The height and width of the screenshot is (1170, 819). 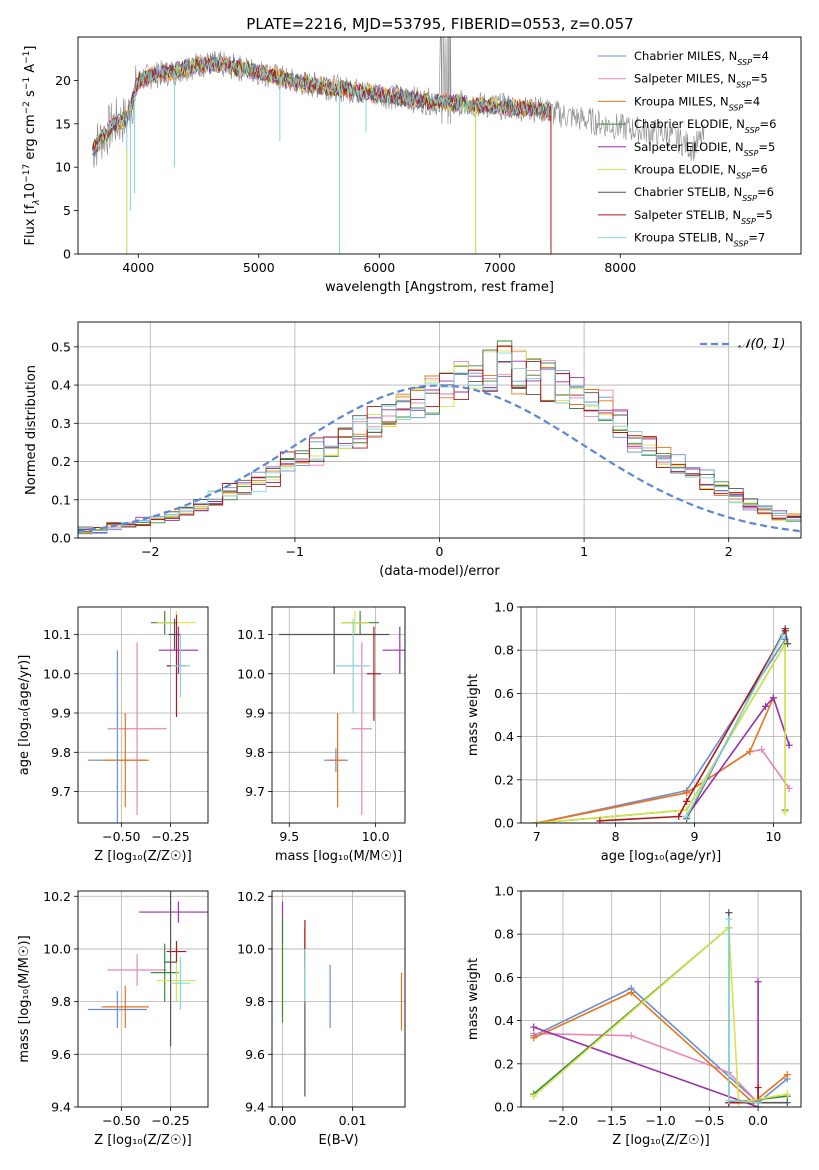 I want to click on spectrum-y-label: Flux [fλ10−17 erg cm−2 s−1 A−1], so click(x=32, y=146).